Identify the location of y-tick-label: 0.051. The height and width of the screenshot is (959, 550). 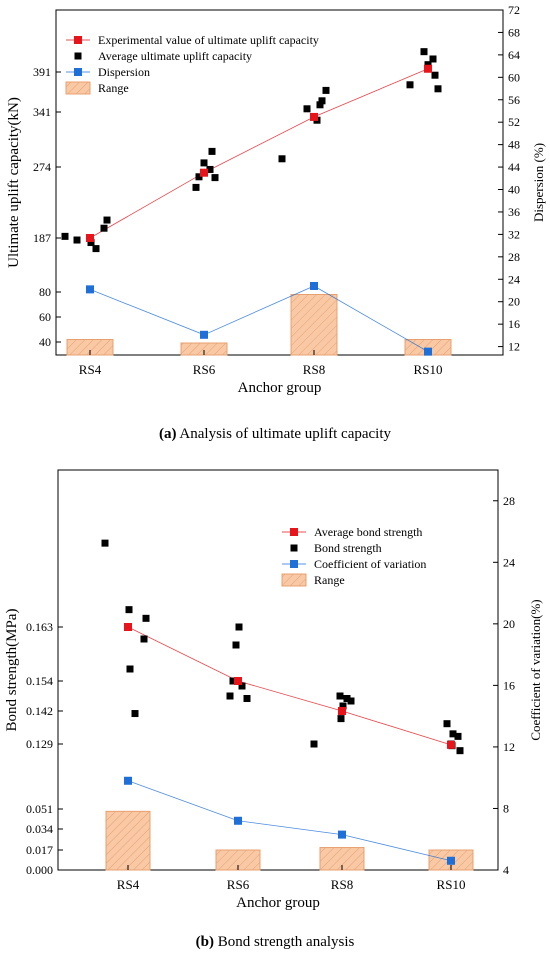
(39, 809).